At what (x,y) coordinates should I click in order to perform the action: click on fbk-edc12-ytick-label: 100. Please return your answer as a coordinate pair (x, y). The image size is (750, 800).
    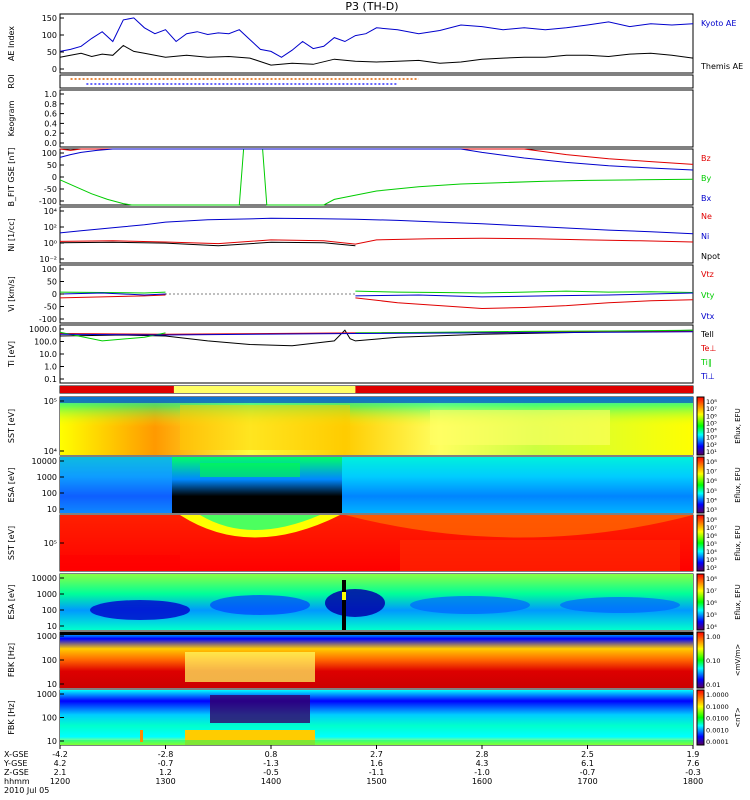
    Looking at the image, I should click on (49, 660).